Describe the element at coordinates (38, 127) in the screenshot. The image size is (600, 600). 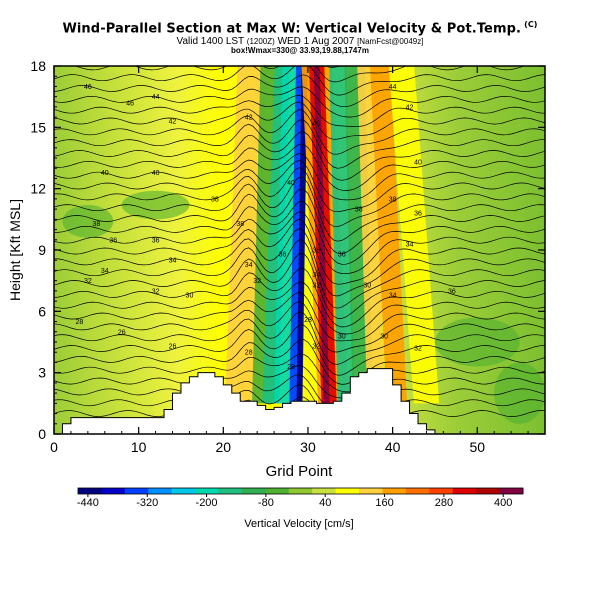
I see `y-tick-label: 15` at that location.